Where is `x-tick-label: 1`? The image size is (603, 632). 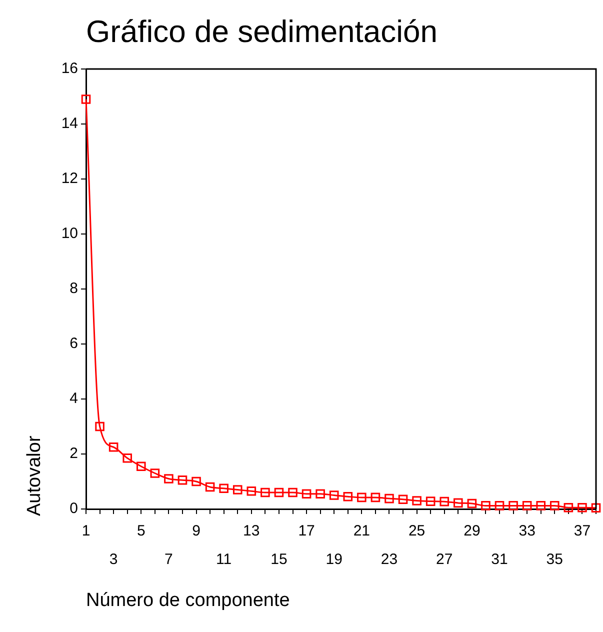 x-tick-label: 1 is located at coordinates (86, 531).